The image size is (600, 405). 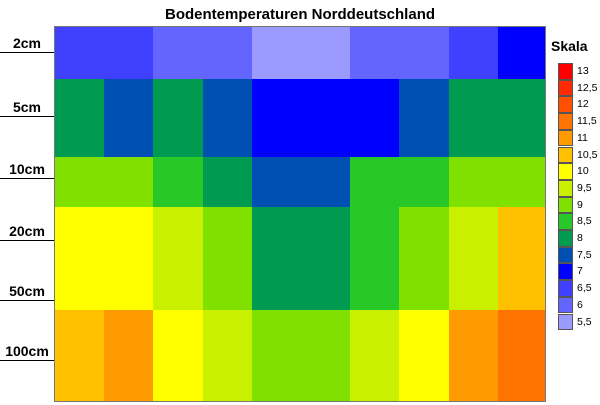 What do you see at coordinates (28, 202) in the screenshot?
I see `depth-axis: 2cm 5cm 10cm 20cm 50cm 100cm` at bounding box center [28, 202].